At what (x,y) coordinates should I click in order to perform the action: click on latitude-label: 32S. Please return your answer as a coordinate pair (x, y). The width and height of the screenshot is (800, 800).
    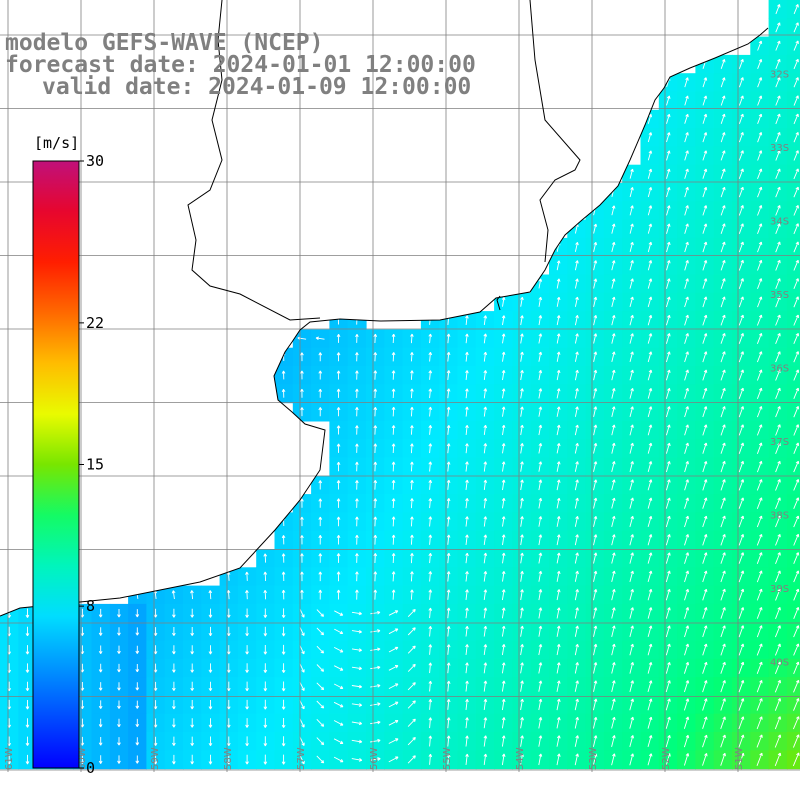
    Looking at the image, I should click on (779, 75).